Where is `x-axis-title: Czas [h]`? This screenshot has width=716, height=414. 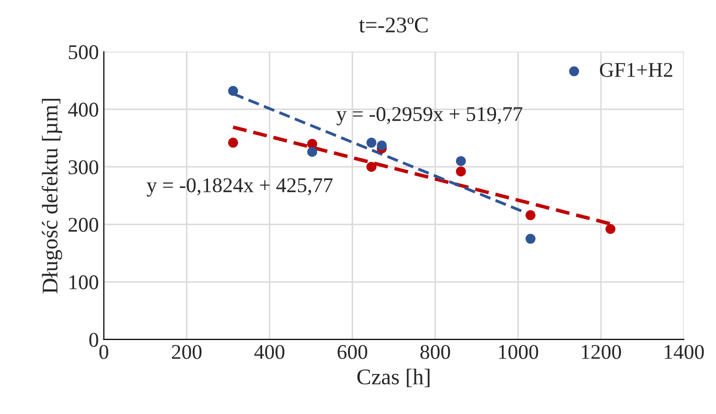 x-axis-title: Czas [h] is located at coordinates (393, 378).